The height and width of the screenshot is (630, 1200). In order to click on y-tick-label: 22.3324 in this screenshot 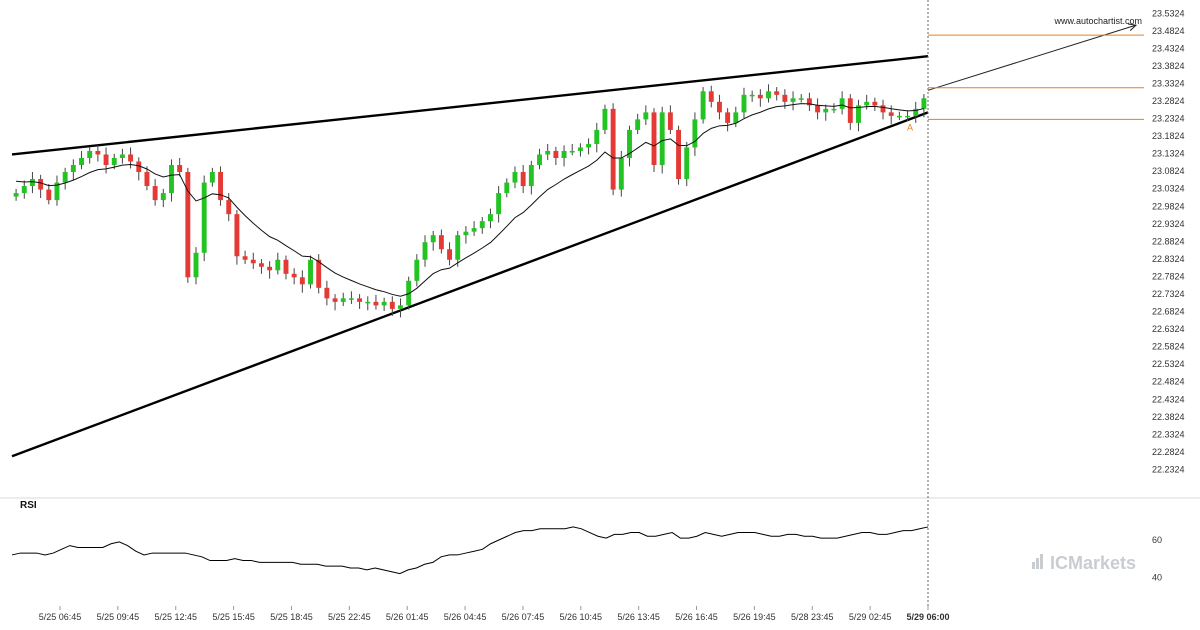, I will do `click(1168, 434)`.